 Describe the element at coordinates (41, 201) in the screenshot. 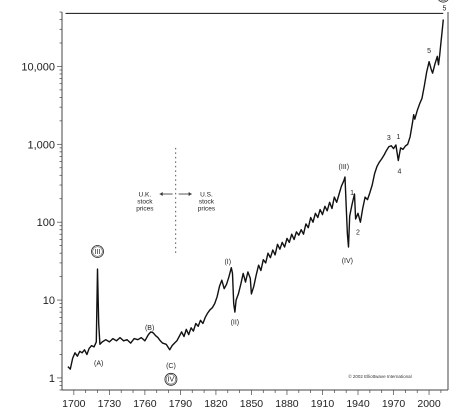

I see `y-axis: 1 10 100 1,000 10,000` at that location.